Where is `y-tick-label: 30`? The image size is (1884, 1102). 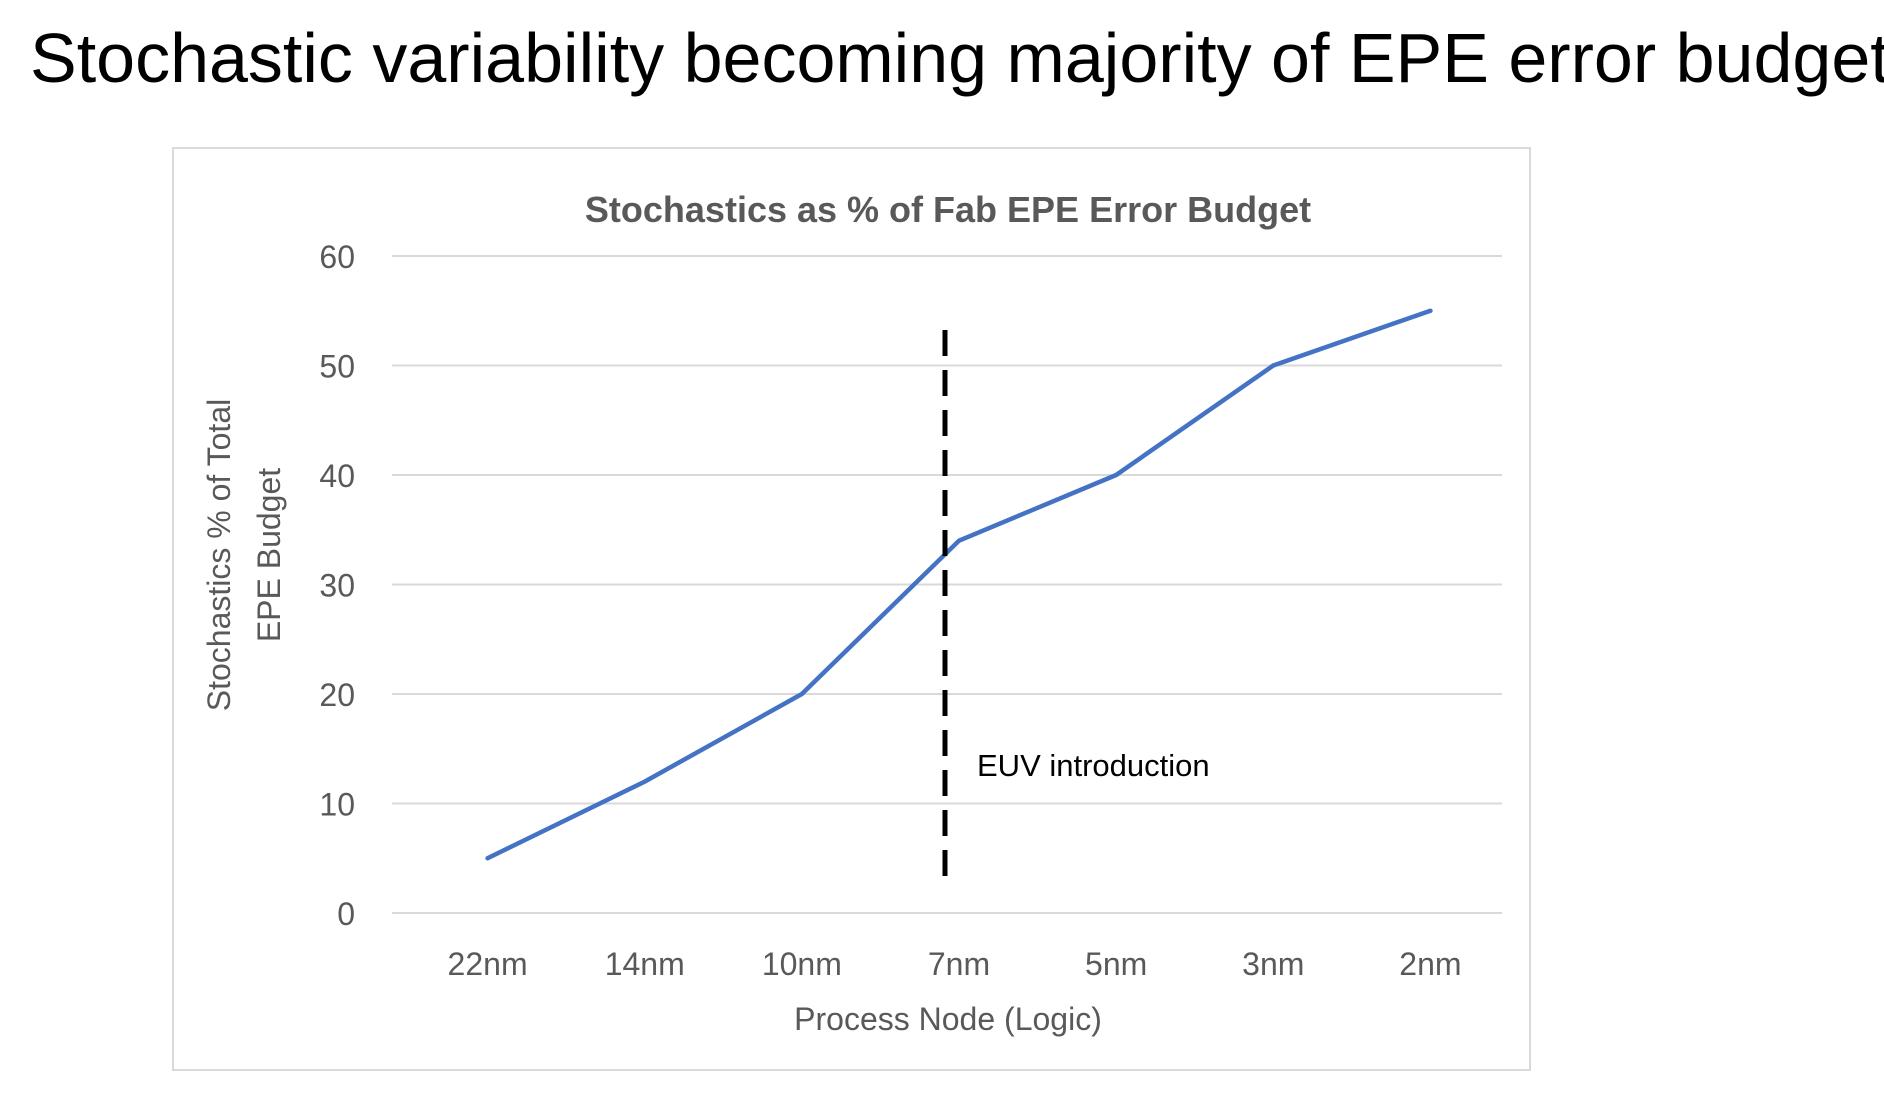
y-tick-label: 30 is located at coordinates (337, 586).